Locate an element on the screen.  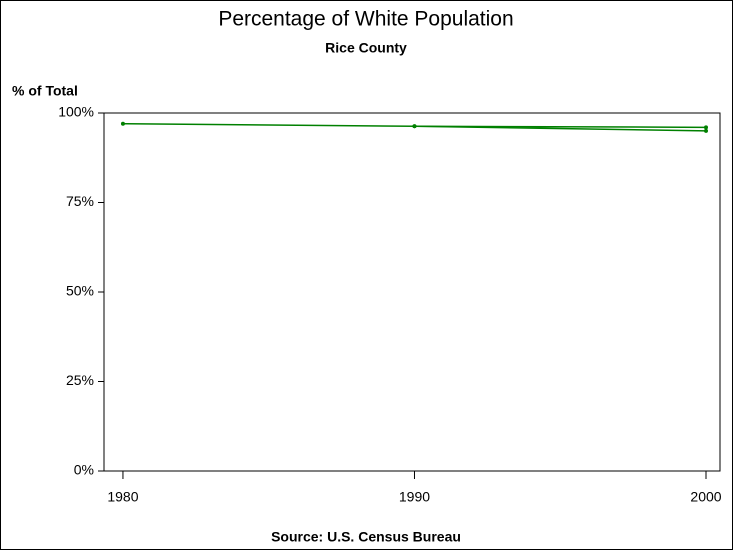
chart-title: Percentage of White Population is located at coordinates (365, 19).